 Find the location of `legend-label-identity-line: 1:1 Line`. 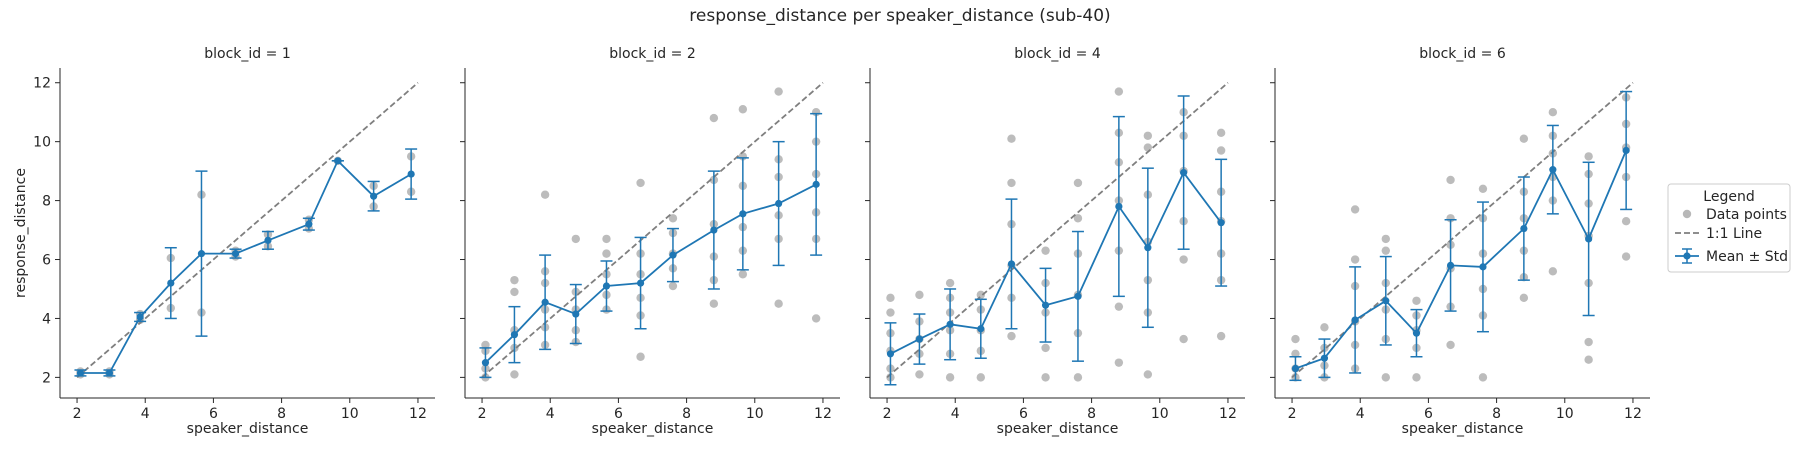

legend-label-identity-line: 1:1 Line is located at coordinates (1734, 234).